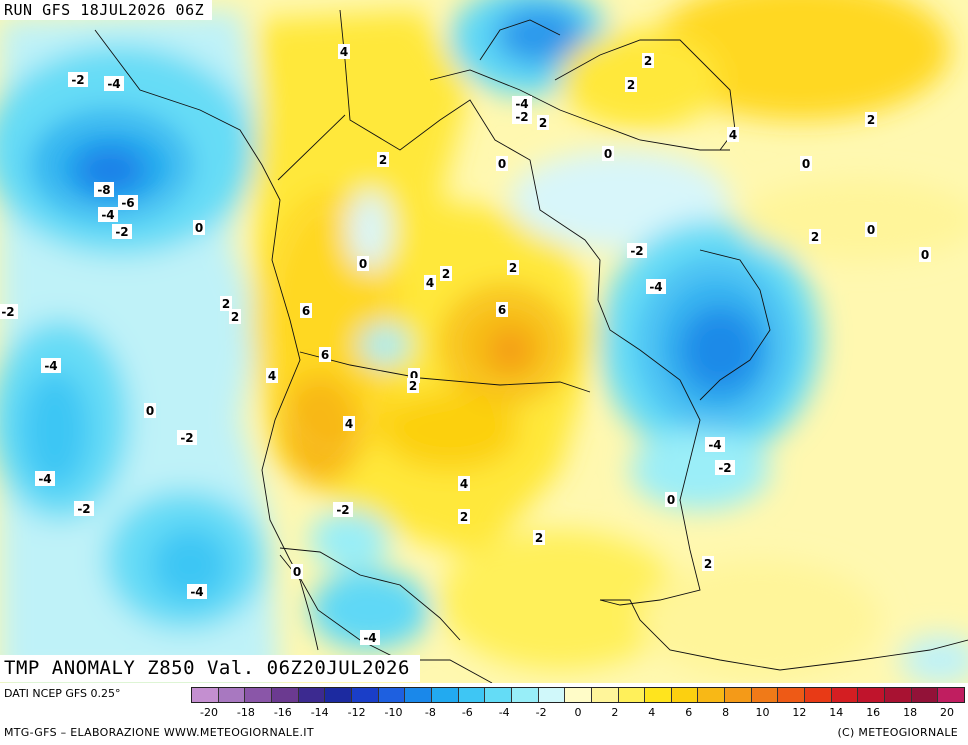 The image size is (968, 745). What do you see at coordinates (897, 732) in the screenshot?
I see `credits-right: (C) METEOGIORNALE` at bounding box center [897, 732].